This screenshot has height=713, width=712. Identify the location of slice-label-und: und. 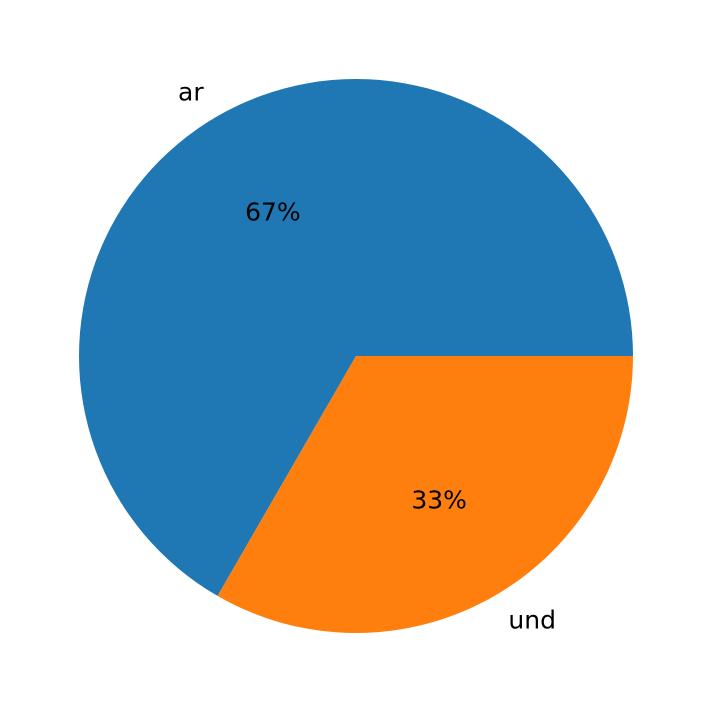
(532, 619).